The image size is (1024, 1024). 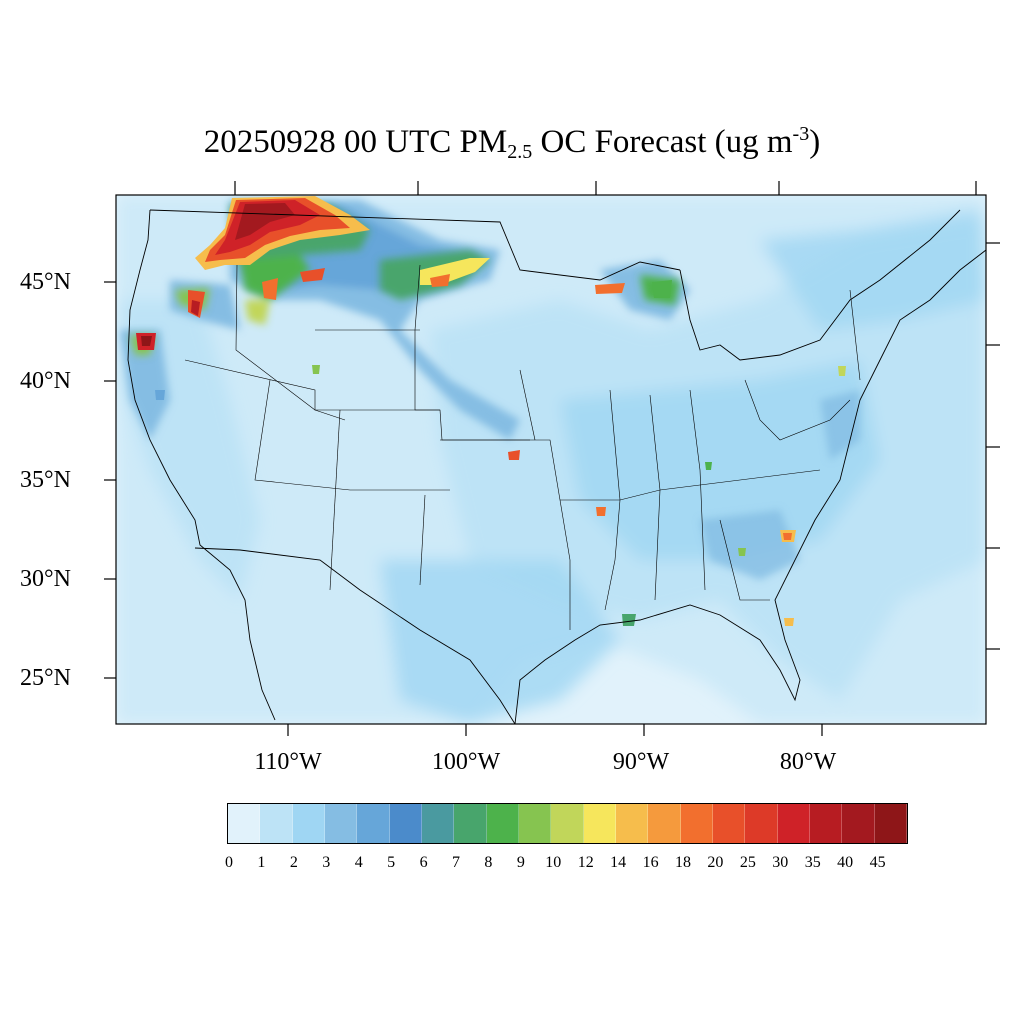 What do you see at coordinates (415, 245) in the screenshot?
I see `canada-border` at bounding box center [415, 245].